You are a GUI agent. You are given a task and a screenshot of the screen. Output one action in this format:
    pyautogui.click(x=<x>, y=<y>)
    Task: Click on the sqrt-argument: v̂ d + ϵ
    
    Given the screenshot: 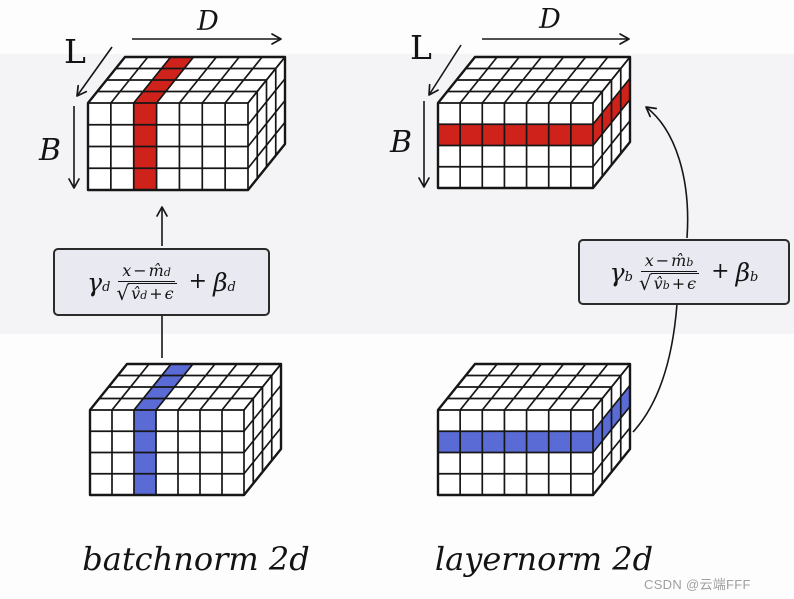 What is the action you would take?
    pyautogui.click(x=152, y=293)
    